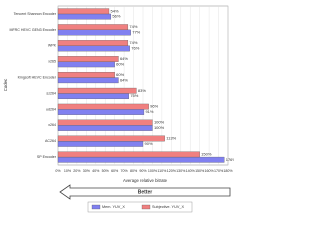 The image size is (320, 240). Describe the element at coordinates (52, 46) in the screenshot. I see `y-tick-label: WPK` at that location.